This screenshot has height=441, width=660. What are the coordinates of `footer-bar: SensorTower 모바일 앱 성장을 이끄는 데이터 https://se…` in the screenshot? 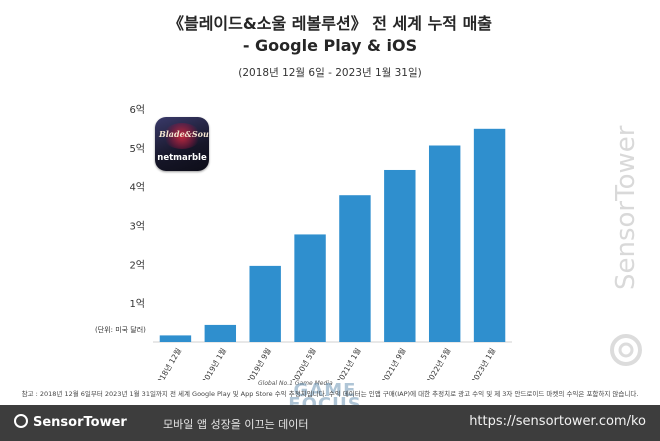 It's located at (330, 423).